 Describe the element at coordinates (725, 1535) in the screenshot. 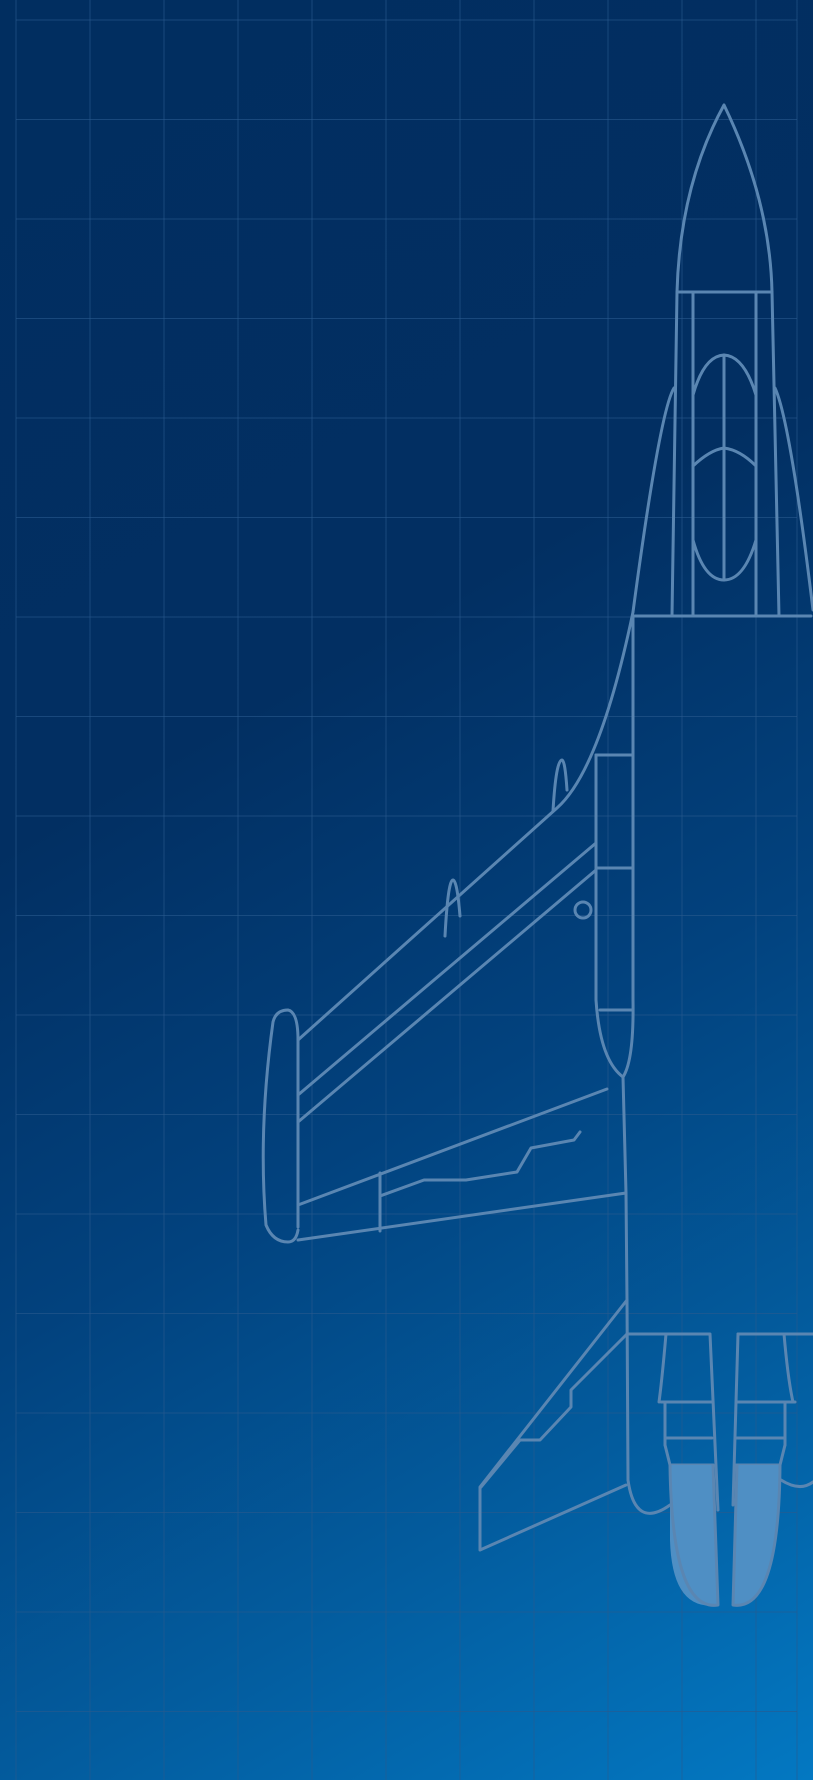

I see `exhaust-flame` at that location.